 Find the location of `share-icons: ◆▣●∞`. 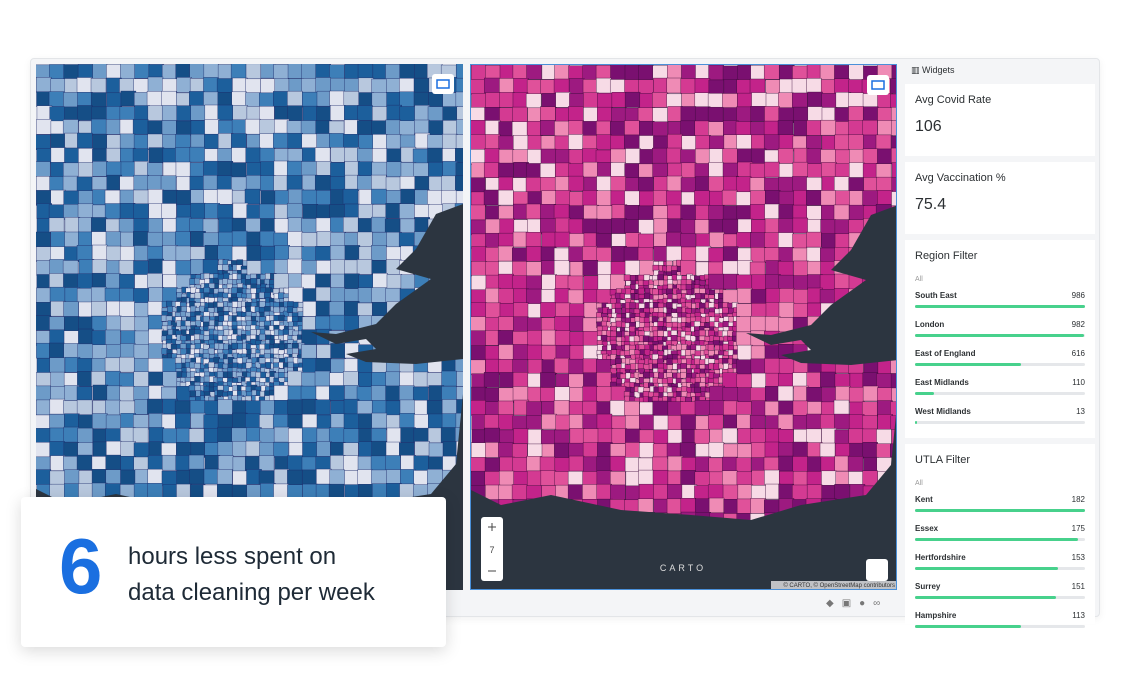

share-icons: ◆▣●∞ is located at coordinates (857, 603).